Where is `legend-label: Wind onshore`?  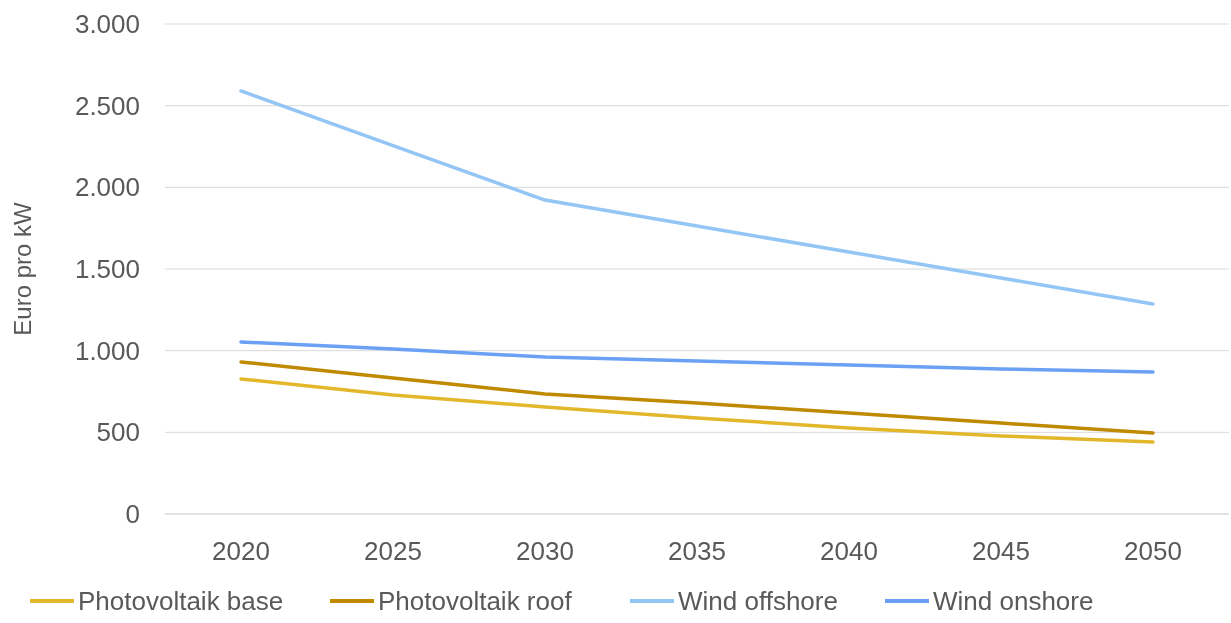
legend-label: Wind onshore is located at coordinates (1013, 601).